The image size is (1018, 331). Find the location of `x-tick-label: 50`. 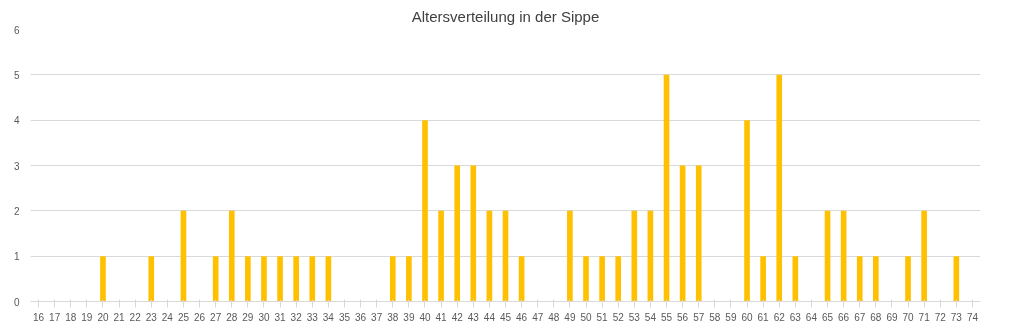

x-tick-label: 50 is located at coordinates (586, 317).